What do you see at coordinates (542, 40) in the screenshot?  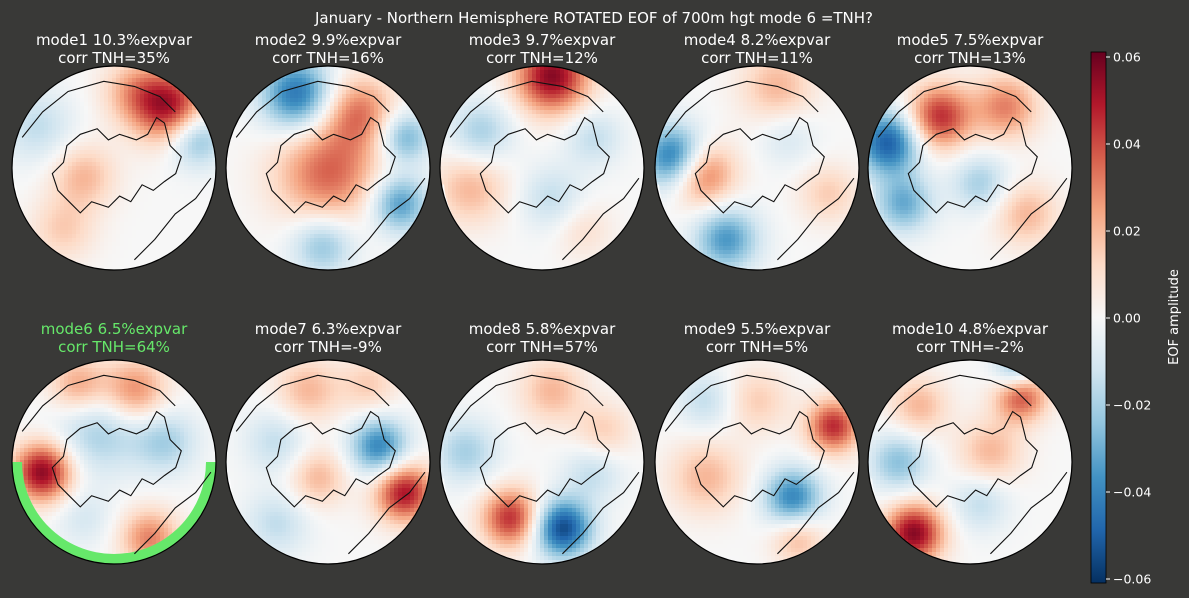 I see `panel-title: mode3 9.7%expvar` at bounding box center [542, 40].